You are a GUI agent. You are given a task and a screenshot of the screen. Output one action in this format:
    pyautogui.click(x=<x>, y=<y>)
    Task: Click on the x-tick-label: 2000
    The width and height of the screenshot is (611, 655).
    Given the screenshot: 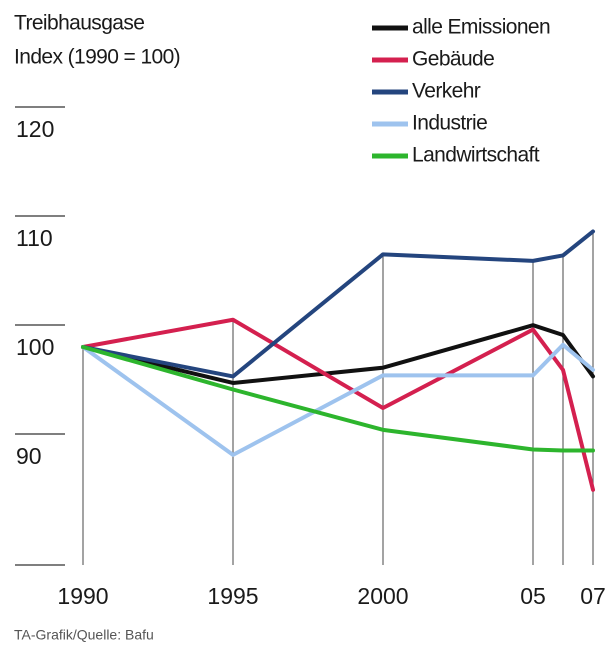 What is the action you would take?
    pyautogui.click(x=382, y=596)
    